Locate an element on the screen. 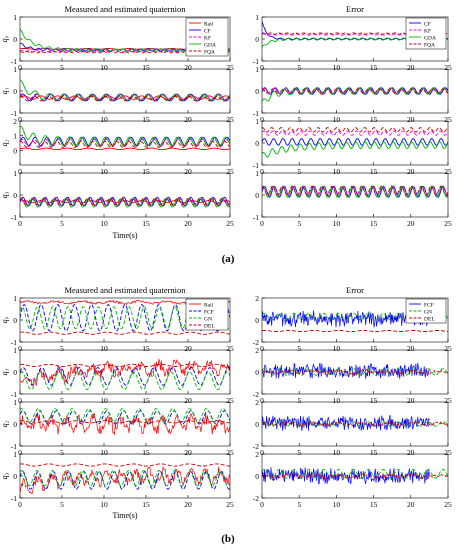 The height and width of the screenshot is (550, 456). y-axis-label: q₀ is located at coordinates (4, 319).